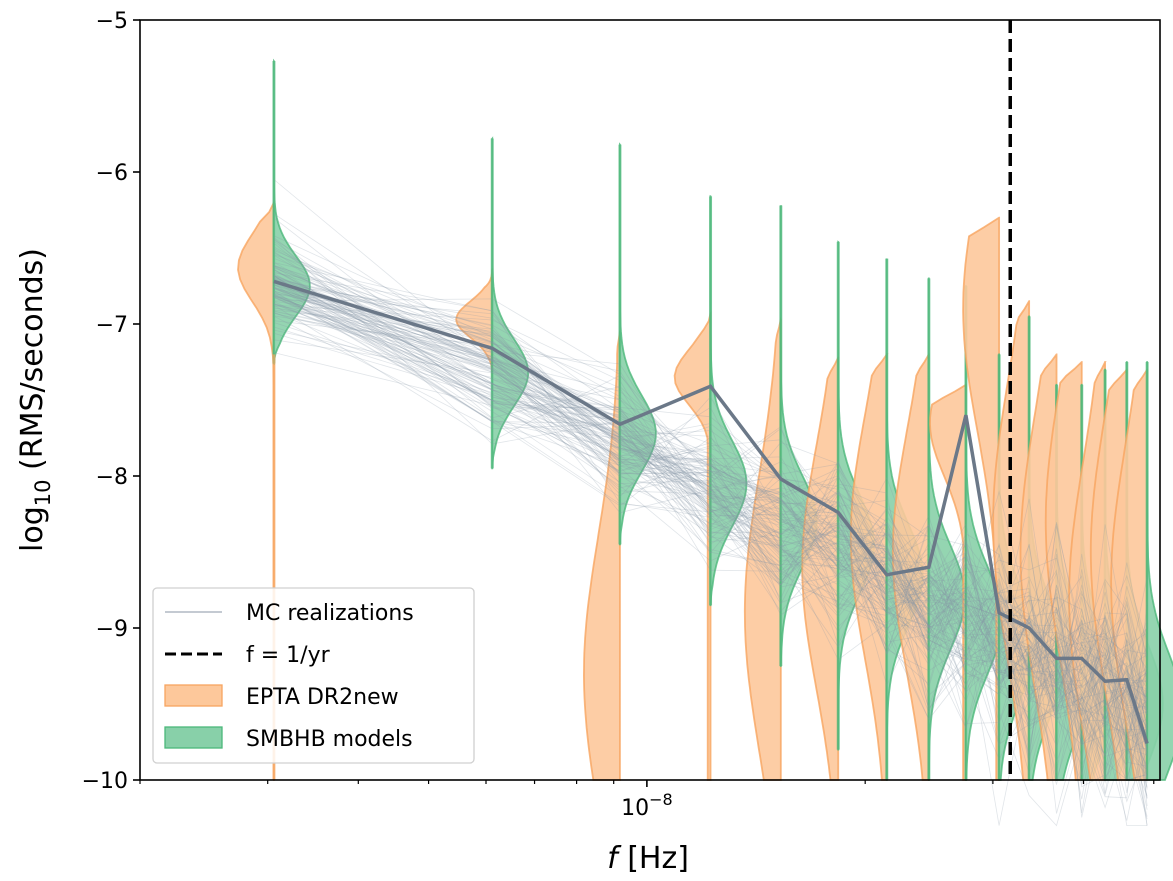 Image resolution: width=1173 pixels, height=881 pixels. Describe the element at coordinates (112, 21) in the screenshot. I see `y-tick-label: −5` at that location.